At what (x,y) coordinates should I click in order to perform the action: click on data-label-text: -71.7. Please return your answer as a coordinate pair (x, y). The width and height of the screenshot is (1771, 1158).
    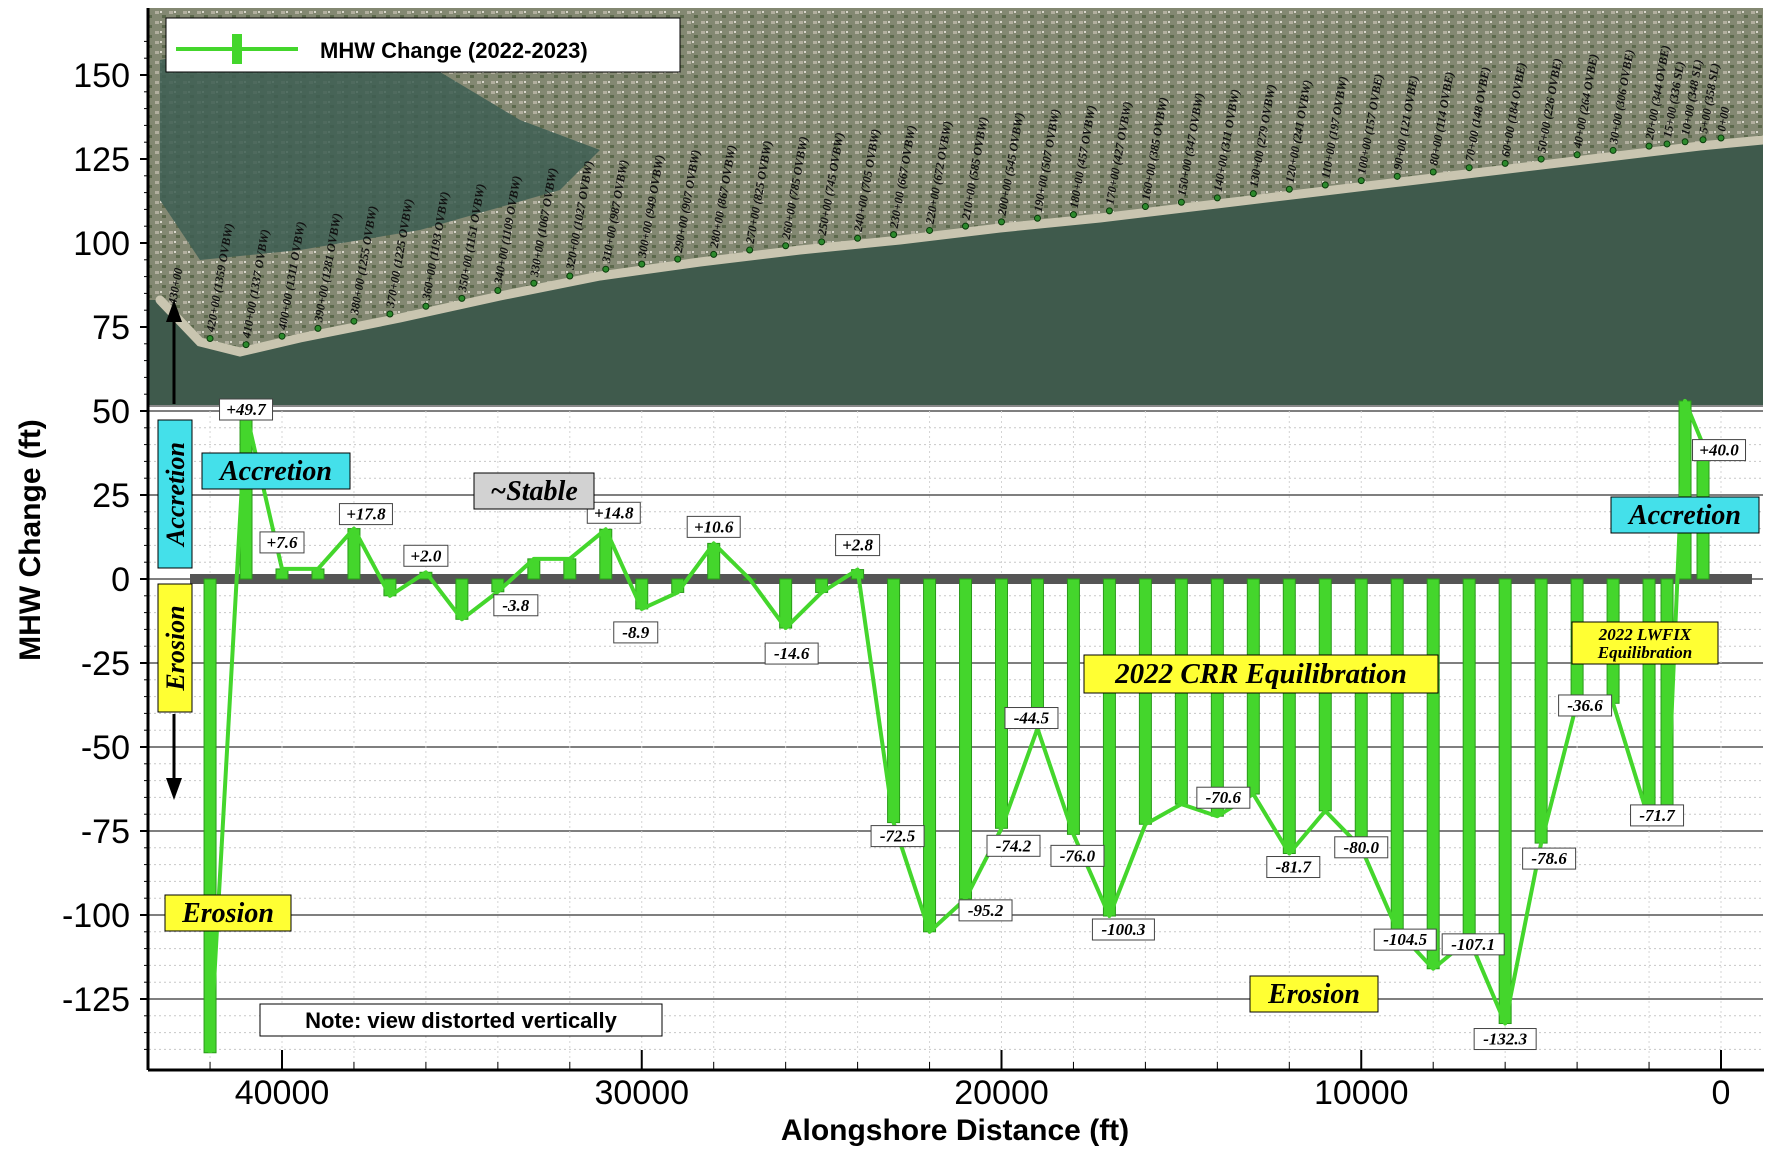
    Looking at the image, I should click on (1657, 815).